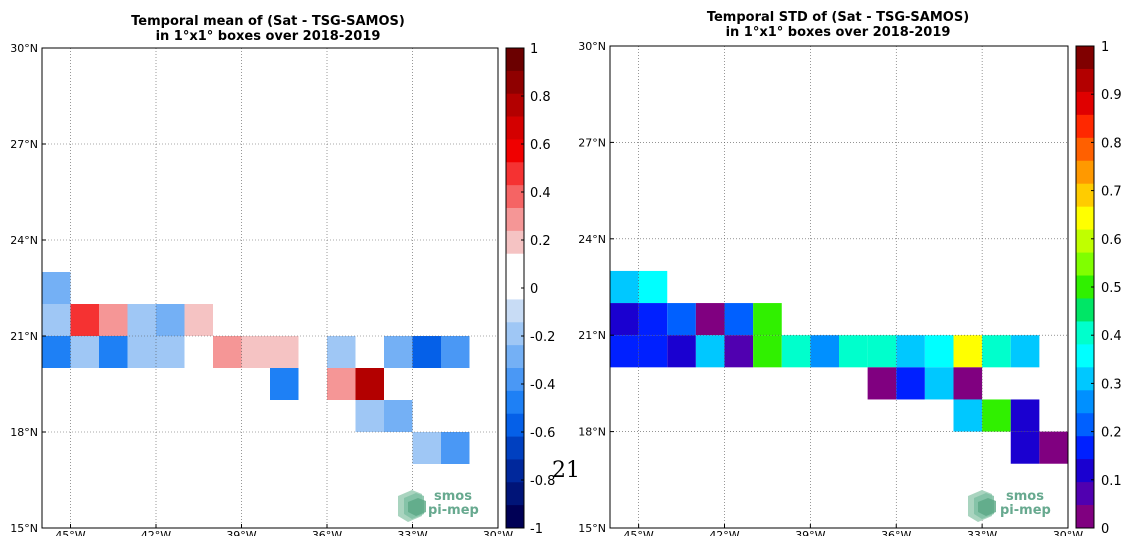 This screenshot has height=536, width=1128. I want to click on logo-mark-icon, so click(982, 506).